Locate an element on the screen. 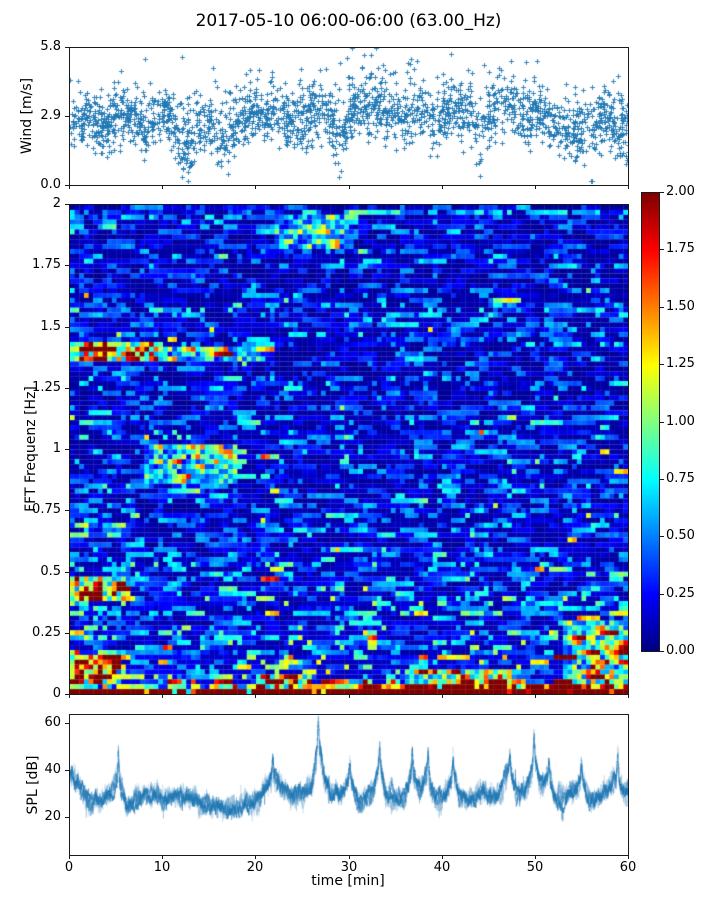  spectrogram-ytick-label: 2 is located at coordinates (56, 203).